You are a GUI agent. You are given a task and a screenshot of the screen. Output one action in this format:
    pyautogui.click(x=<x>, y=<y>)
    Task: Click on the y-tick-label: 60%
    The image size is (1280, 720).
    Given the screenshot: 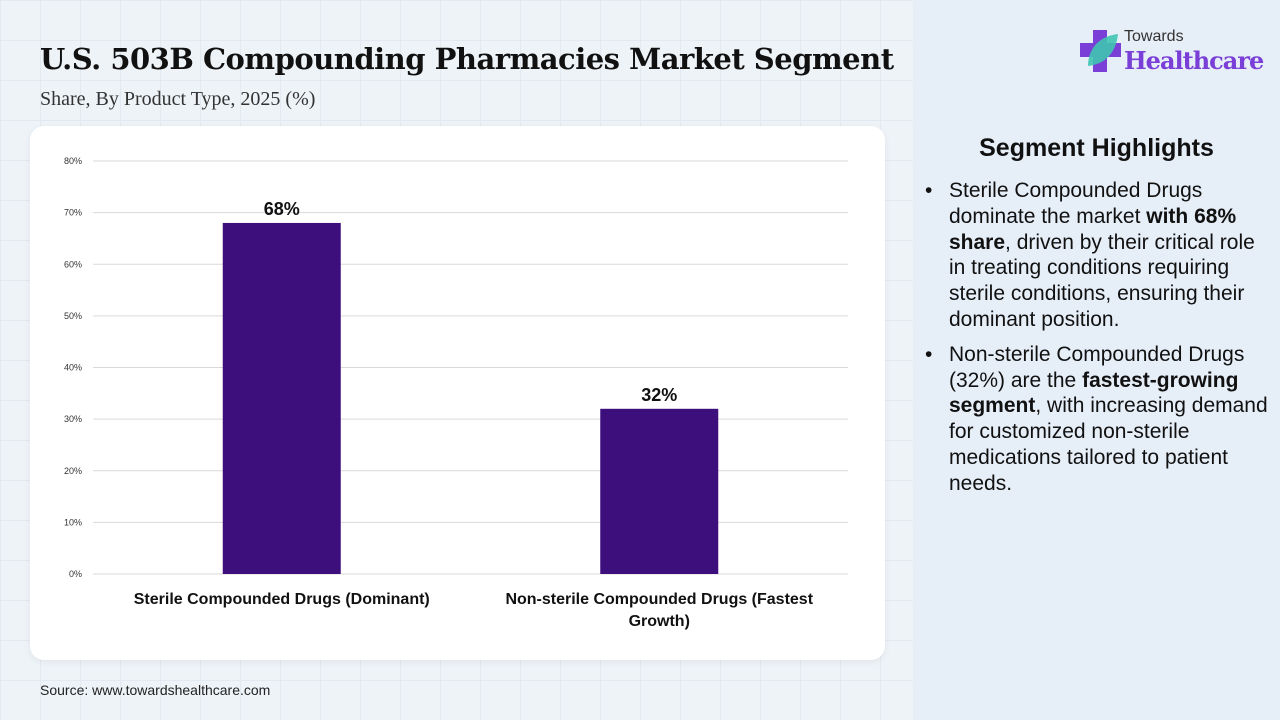 What is the action you would take?
    pyautogui.click(x=73, y=264)
    